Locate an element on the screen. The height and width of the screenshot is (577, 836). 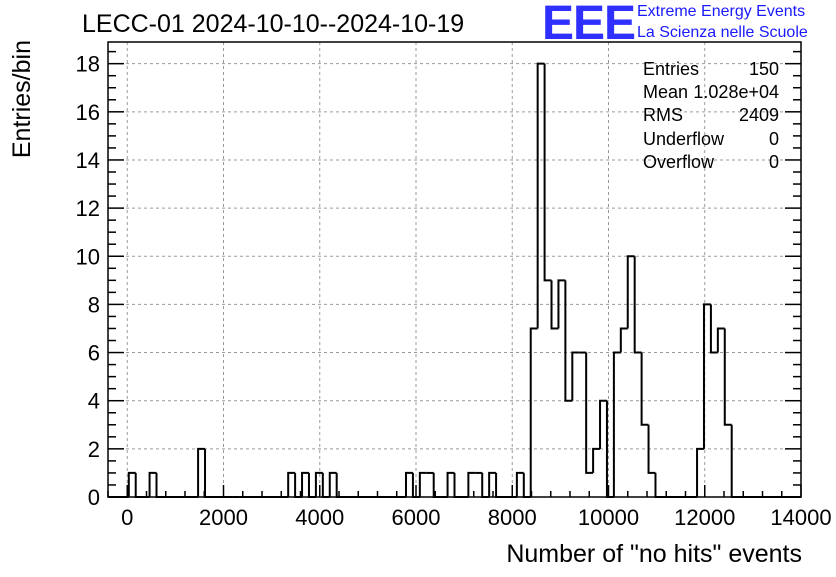
stat-value-overflow: 0 is located at coordinates (773, 162).